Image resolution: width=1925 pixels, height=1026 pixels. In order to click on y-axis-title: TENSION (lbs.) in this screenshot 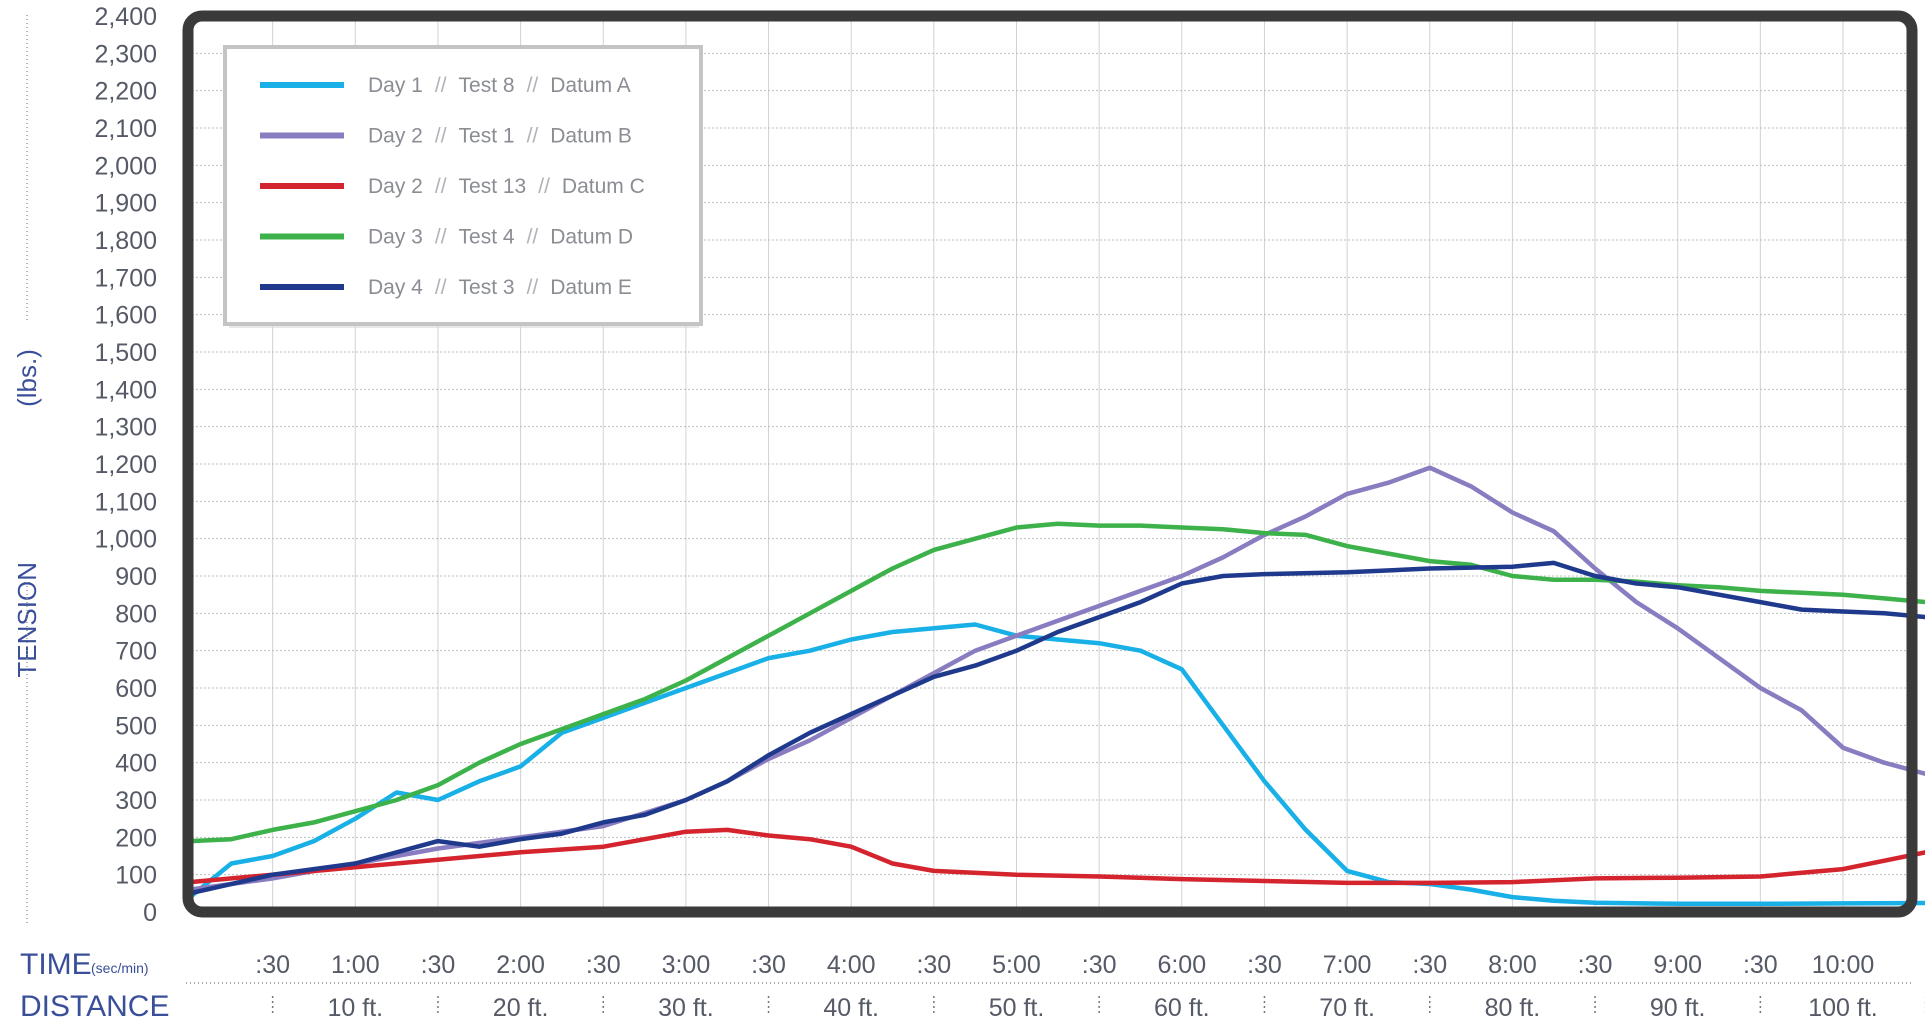, I will do `click(27, 470)`.